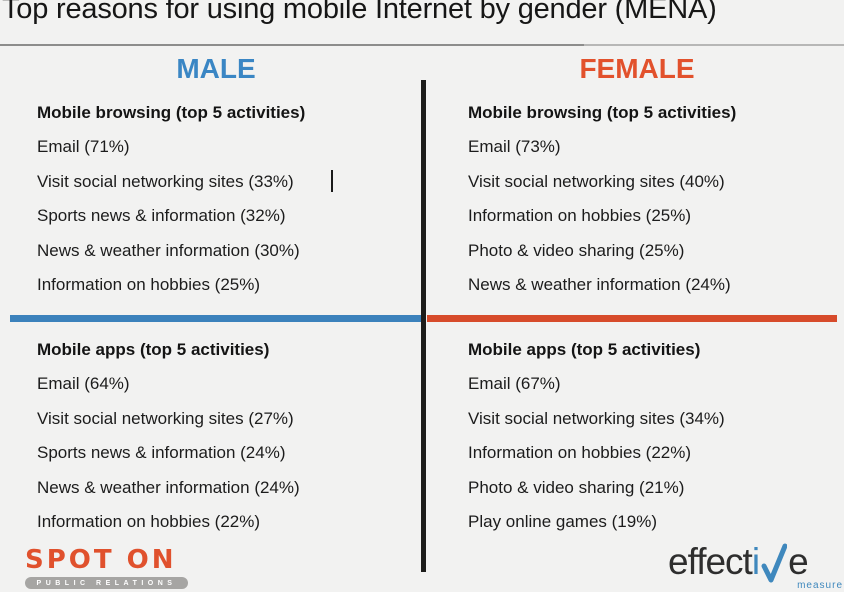 Image resolution: width=844 pixels, height=592 pixels. I want to click on text-cursor, so click(332, 181).